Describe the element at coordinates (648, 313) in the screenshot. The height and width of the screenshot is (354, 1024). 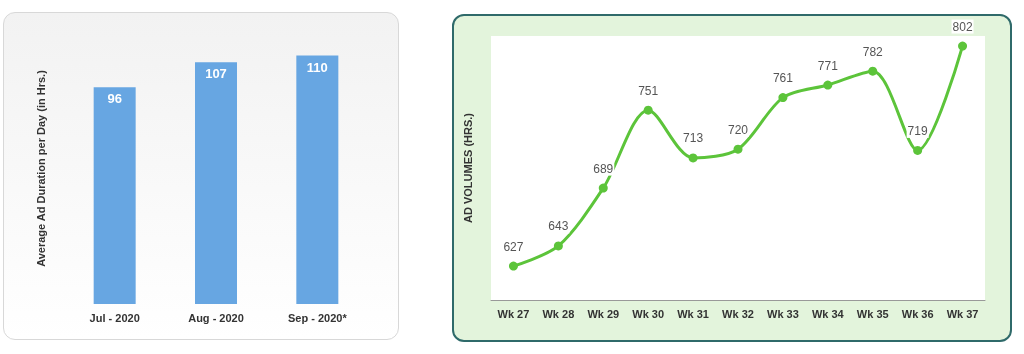
I see `x-tick-label: Wk 30` at that location.